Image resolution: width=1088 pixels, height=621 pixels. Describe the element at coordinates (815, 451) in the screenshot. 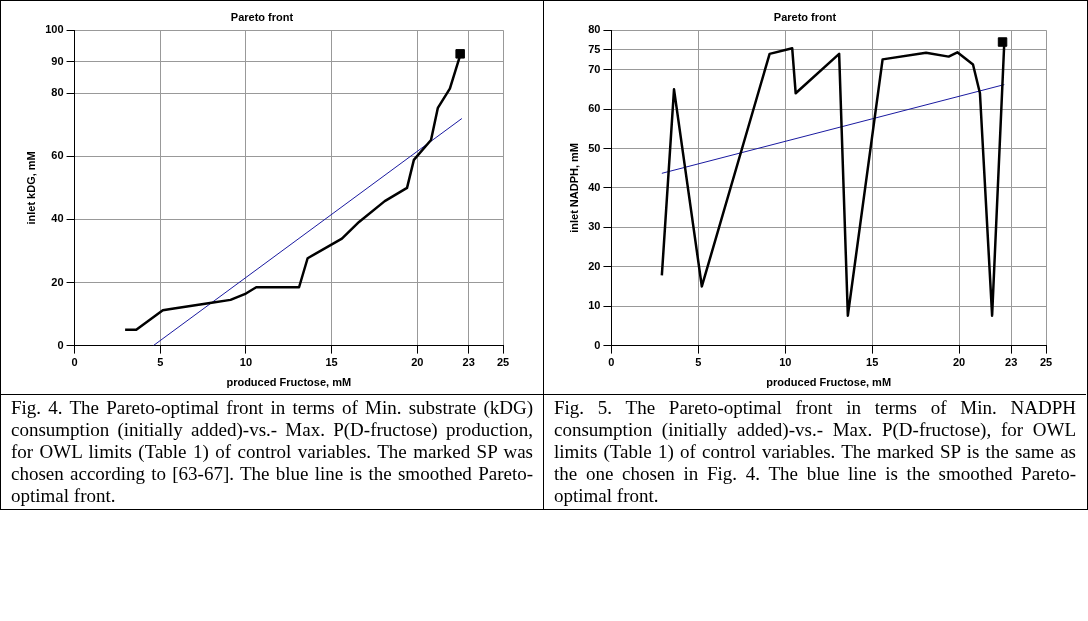

I see `caption: Fig. 5. The Pareto-optimal front in terms of Min. NADPH consumption (initially added)-vs.- Max. P(D-fructose), for OWL limits (Table 1) of control variables. The marked SP is the same as the one chosen in Fig. 4. The blue line is the smoothed Pareto-optimal front.` at that location.